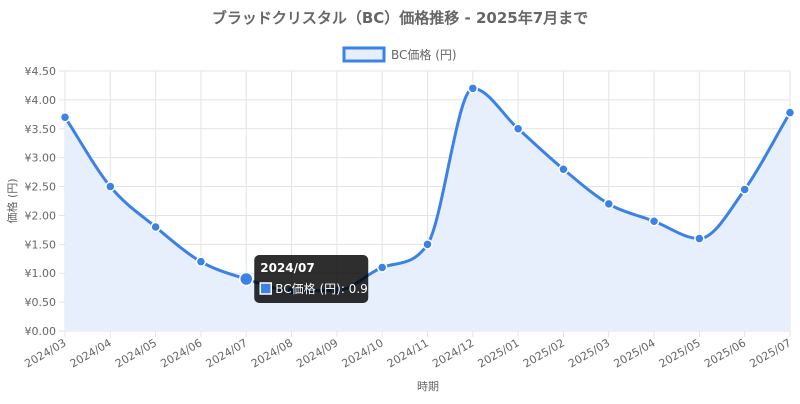 The width and height of the screenshot is (800, 404). Describe the element at coordinates (181, 353) in the screenshot. I see `x-tick-label: 2024/06` at that location.